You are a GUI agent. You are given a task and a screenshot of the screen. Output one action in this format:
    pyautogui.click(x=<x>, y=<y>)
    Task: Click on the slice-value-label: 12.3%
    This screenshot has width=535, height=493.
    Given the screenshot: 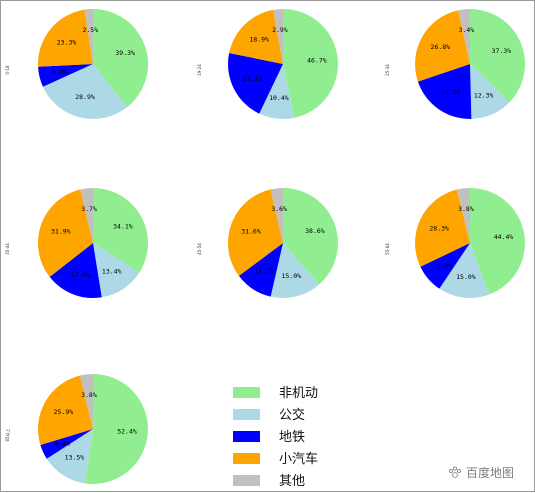 What is the action you would take?
    pyautogui.click(x=484, y=95)
    